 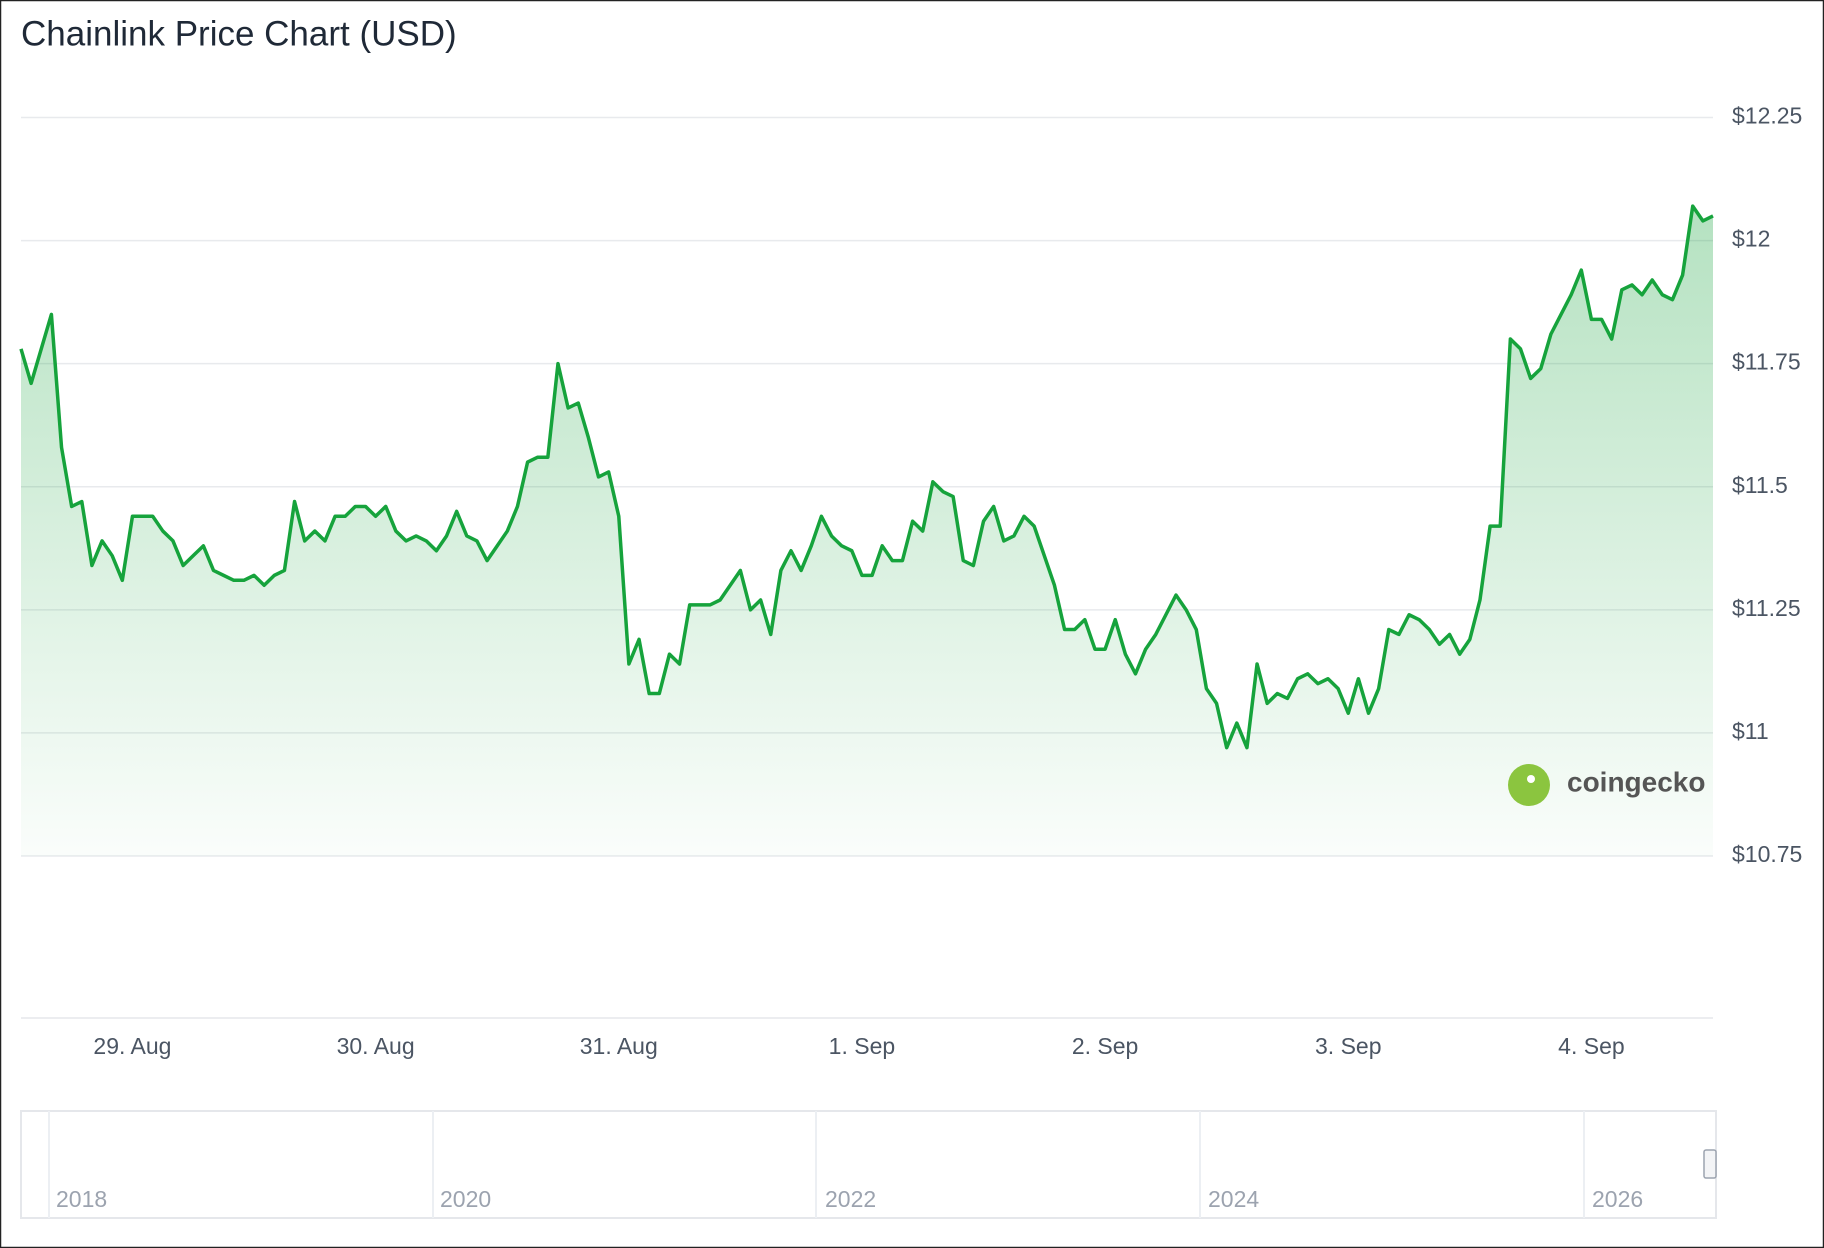 What do you see at coordinates (1105, 1046) in the screenshot?
I see `x-tick-label: 2. Sep` at bounding box center [1105, 1046].